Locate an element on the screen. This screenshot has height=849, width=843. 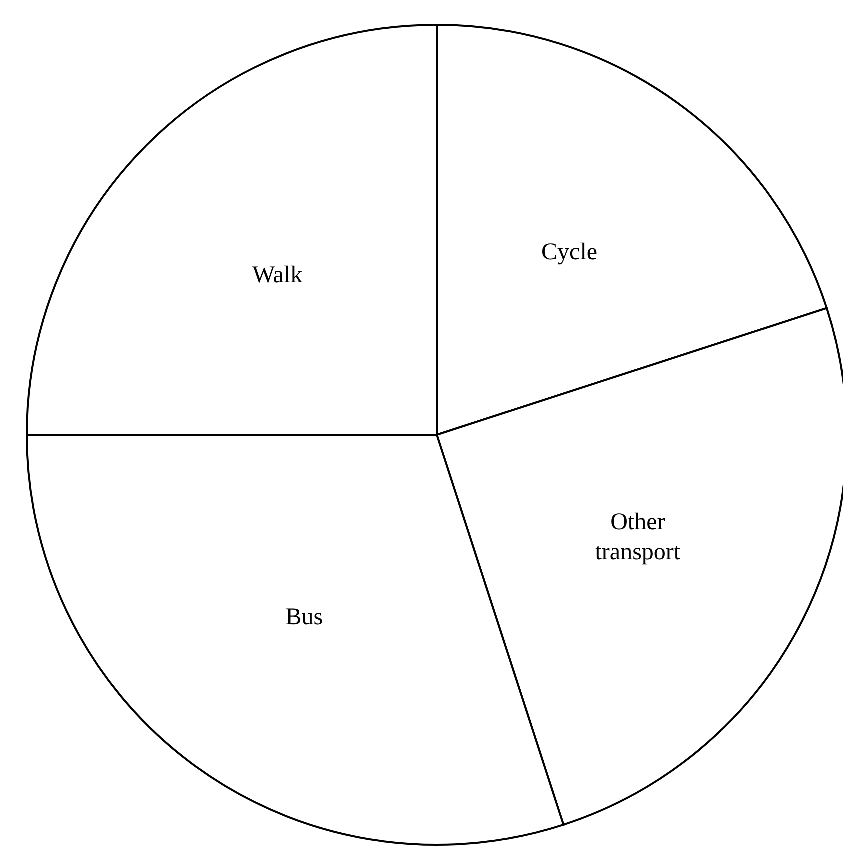
slice-label: Walk is located at coordinates (277, 275).